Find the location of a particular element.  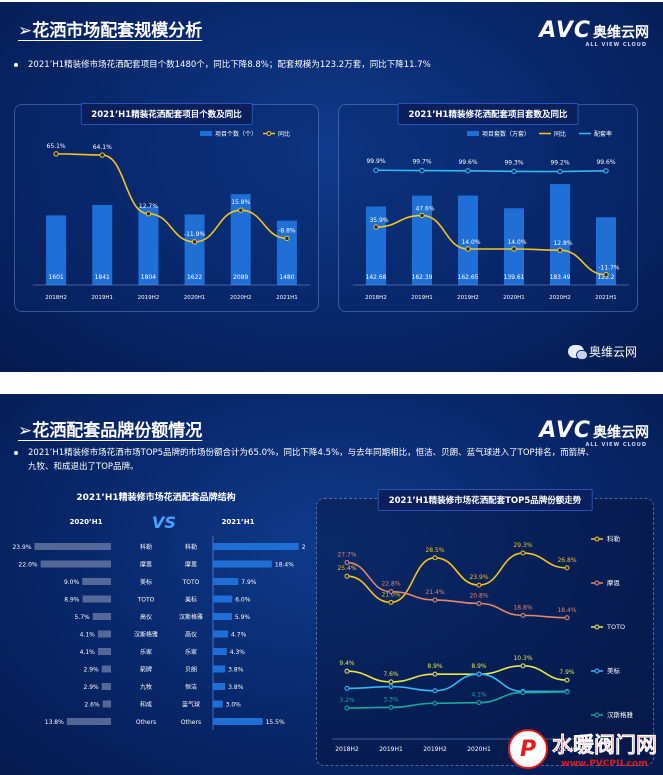

bar-label-left: 13.8% is located at coordinates (54, 722).